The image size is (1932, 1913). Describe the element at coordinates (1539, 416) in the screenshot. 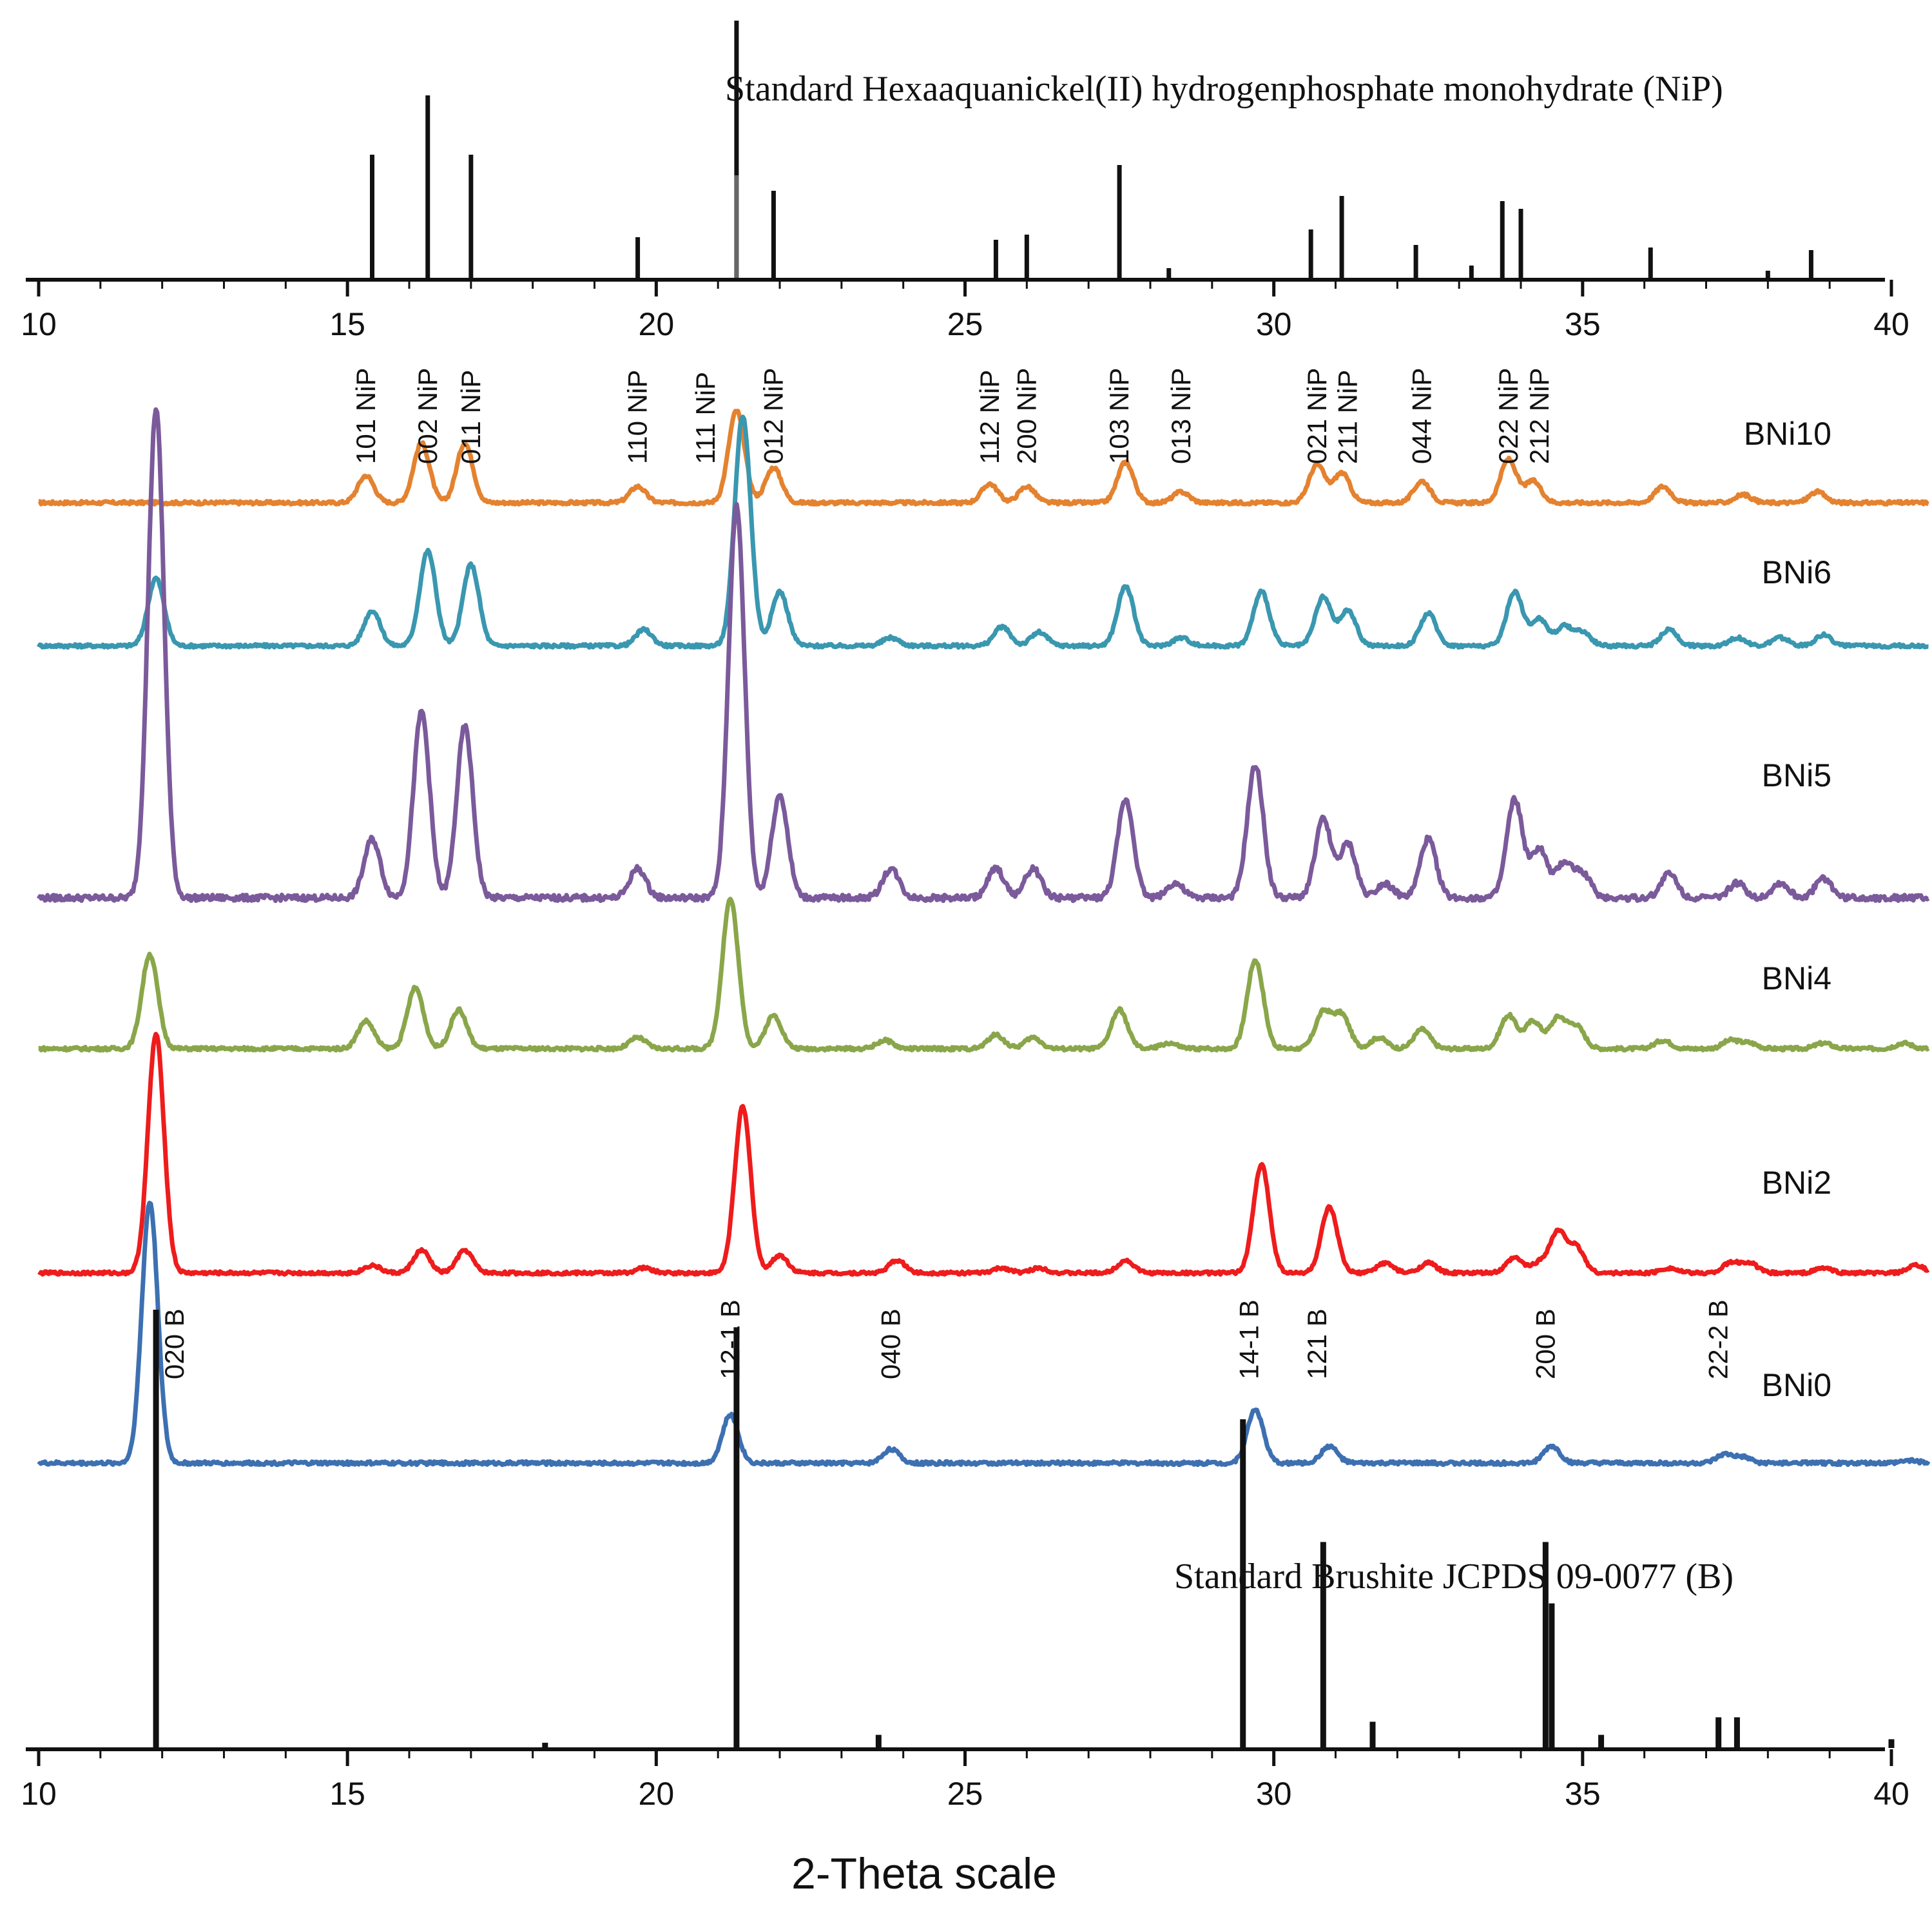

I see `peak-label: 212 NiP` at that location.